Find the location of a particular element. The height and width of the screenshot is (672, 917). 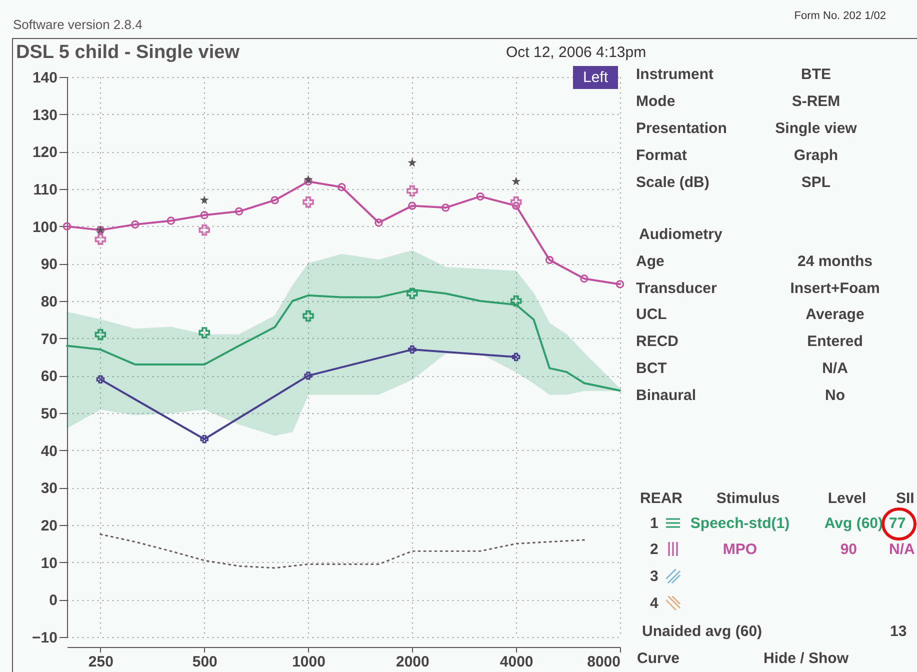

text: 13 is located at coordinates (898, 631).